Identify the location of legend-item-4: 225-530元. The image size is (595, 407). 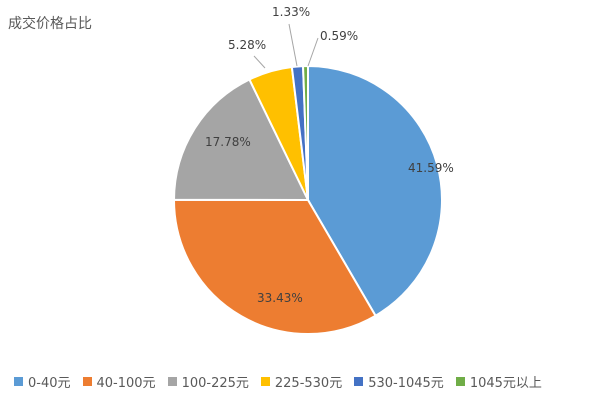
(301, 381).